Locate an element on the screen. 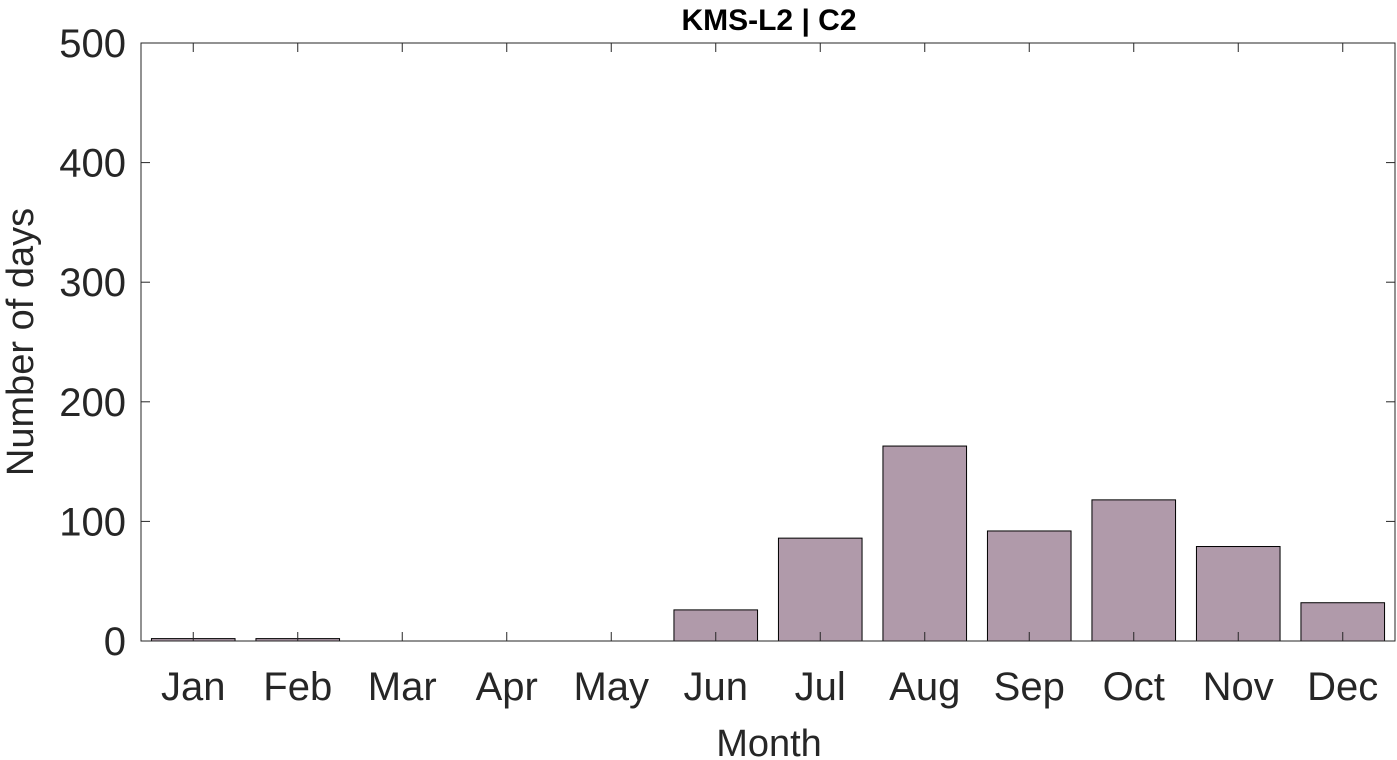 Image resolution: width=1397 pixels, height=760 pixels. y-tick-label-200: 200 is located at coordinates (92, 403).